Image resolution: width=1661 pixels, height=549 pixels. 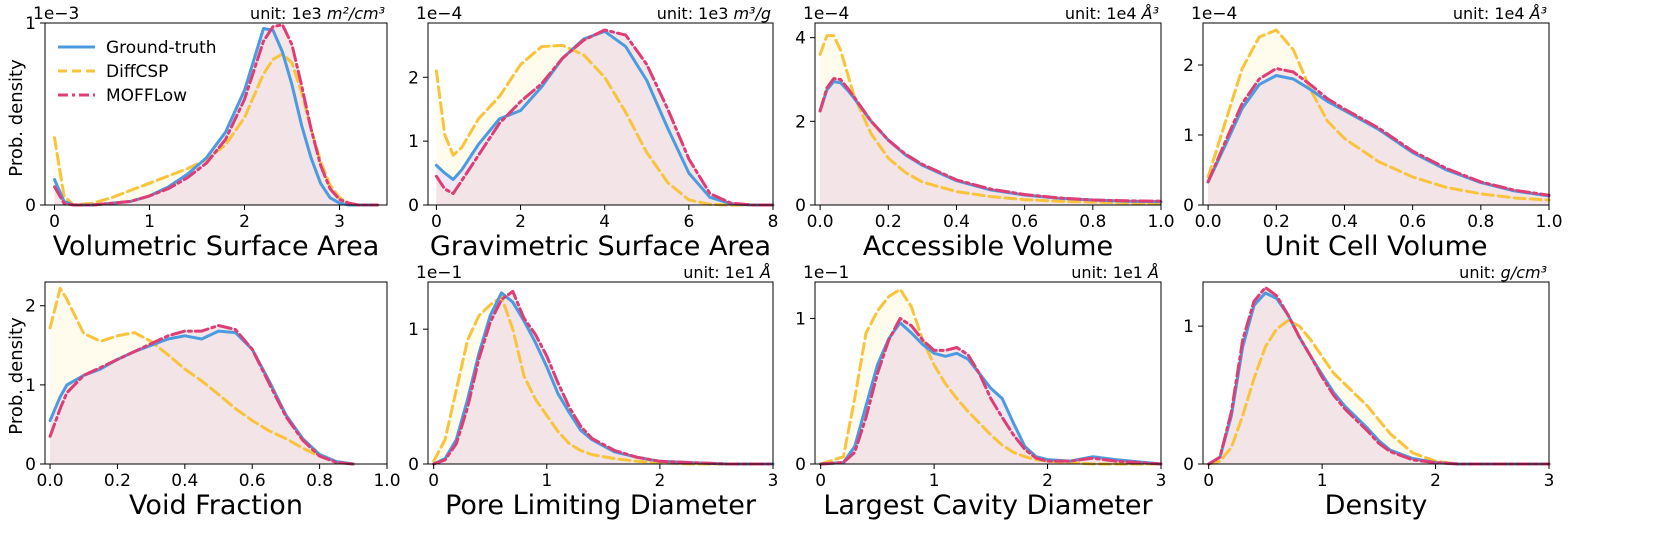 I want to click on x-axis-label: Gravimetric Surface Area, so click(x=600, y=246).